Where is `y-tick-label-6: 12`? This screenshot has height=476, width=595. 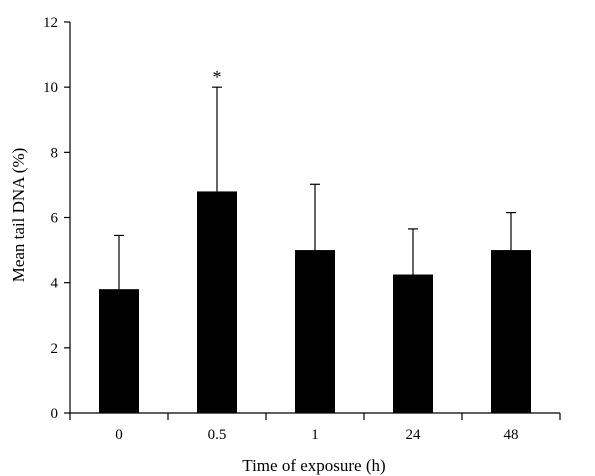
y-tick-label-6: 12 is located at coordinates (50, 23).